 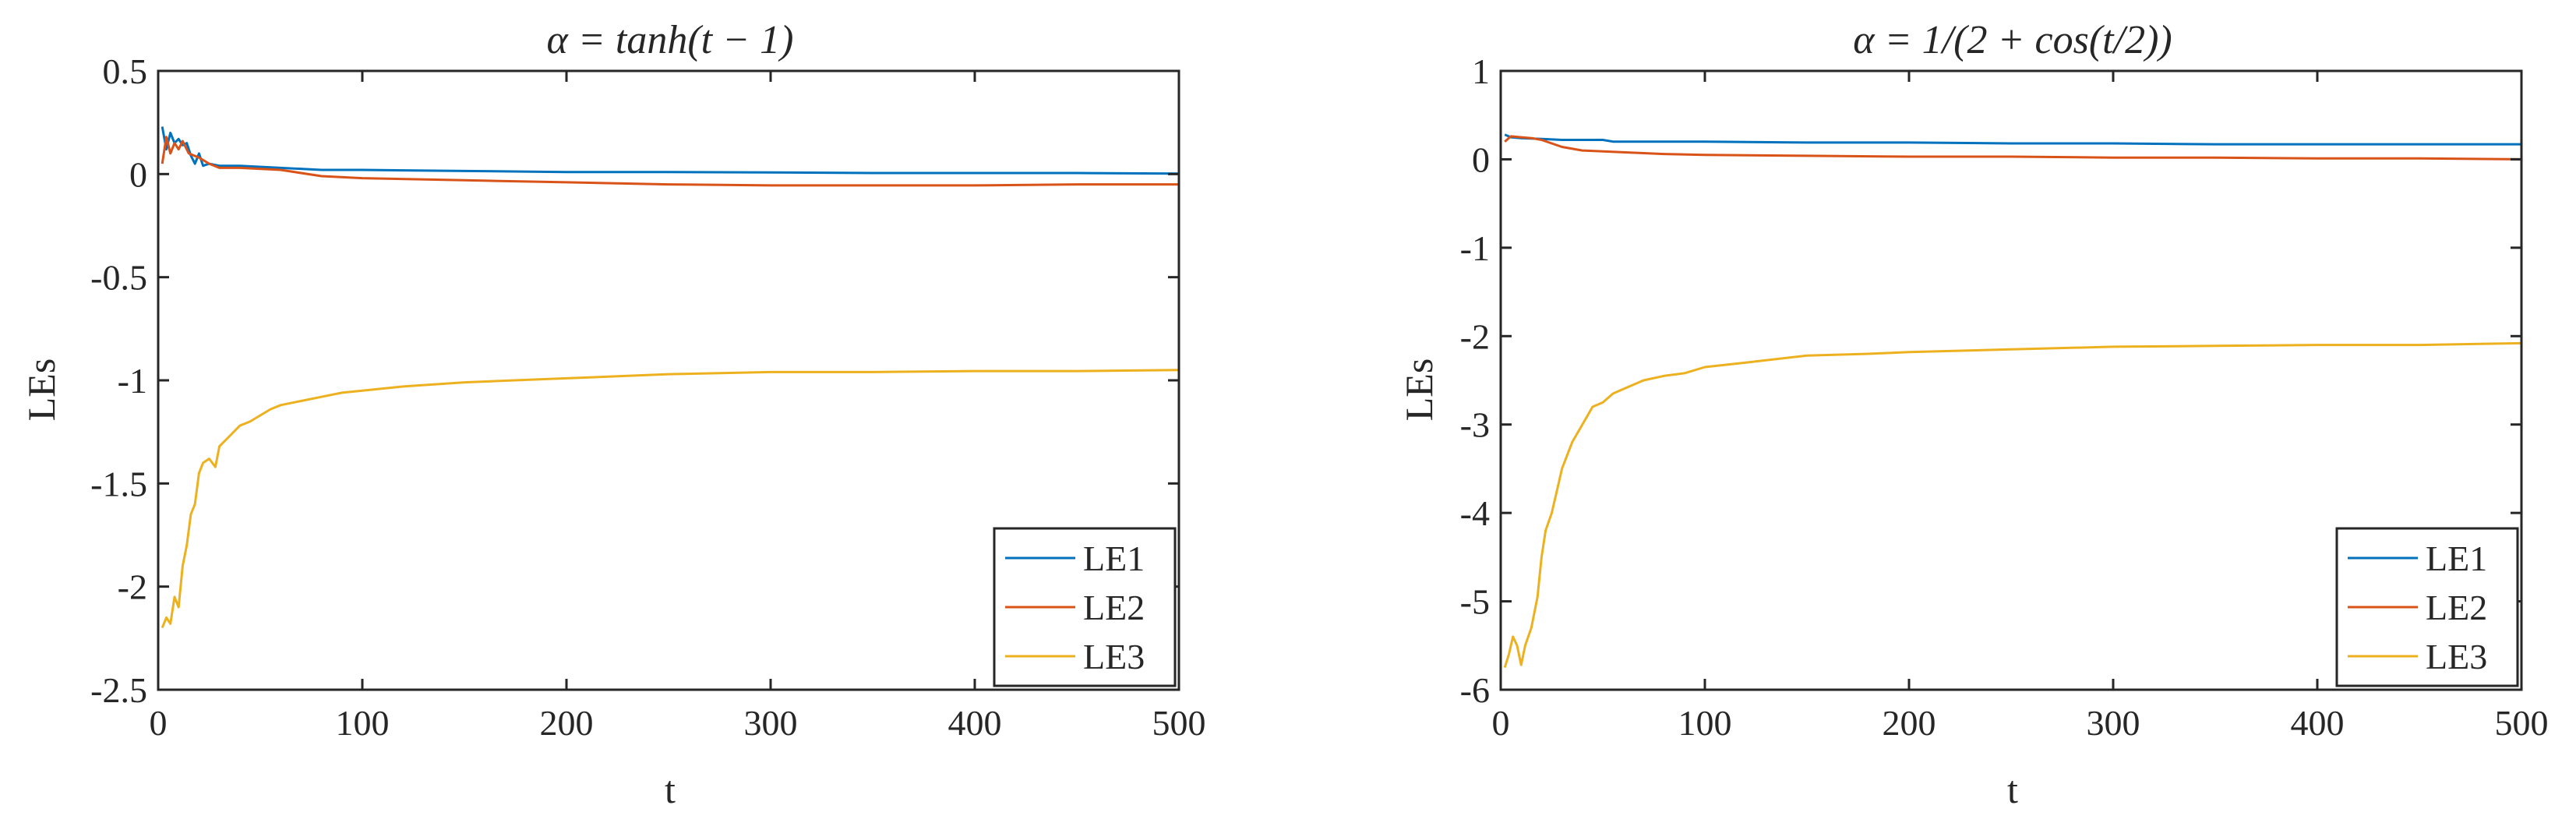 I want to click on y-tick-label: -3, so click(x=1475, y=425).